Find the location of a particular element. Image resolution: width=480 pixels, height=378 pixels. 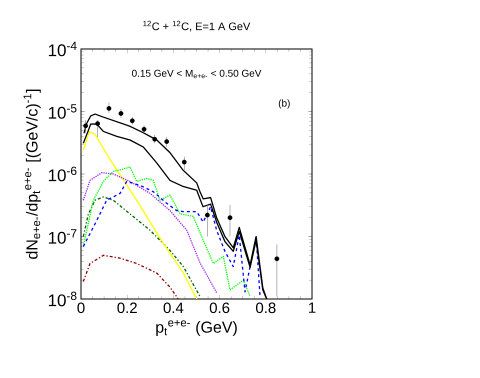

x-tick-label: 0.4 is located at coordinates (174, 308).